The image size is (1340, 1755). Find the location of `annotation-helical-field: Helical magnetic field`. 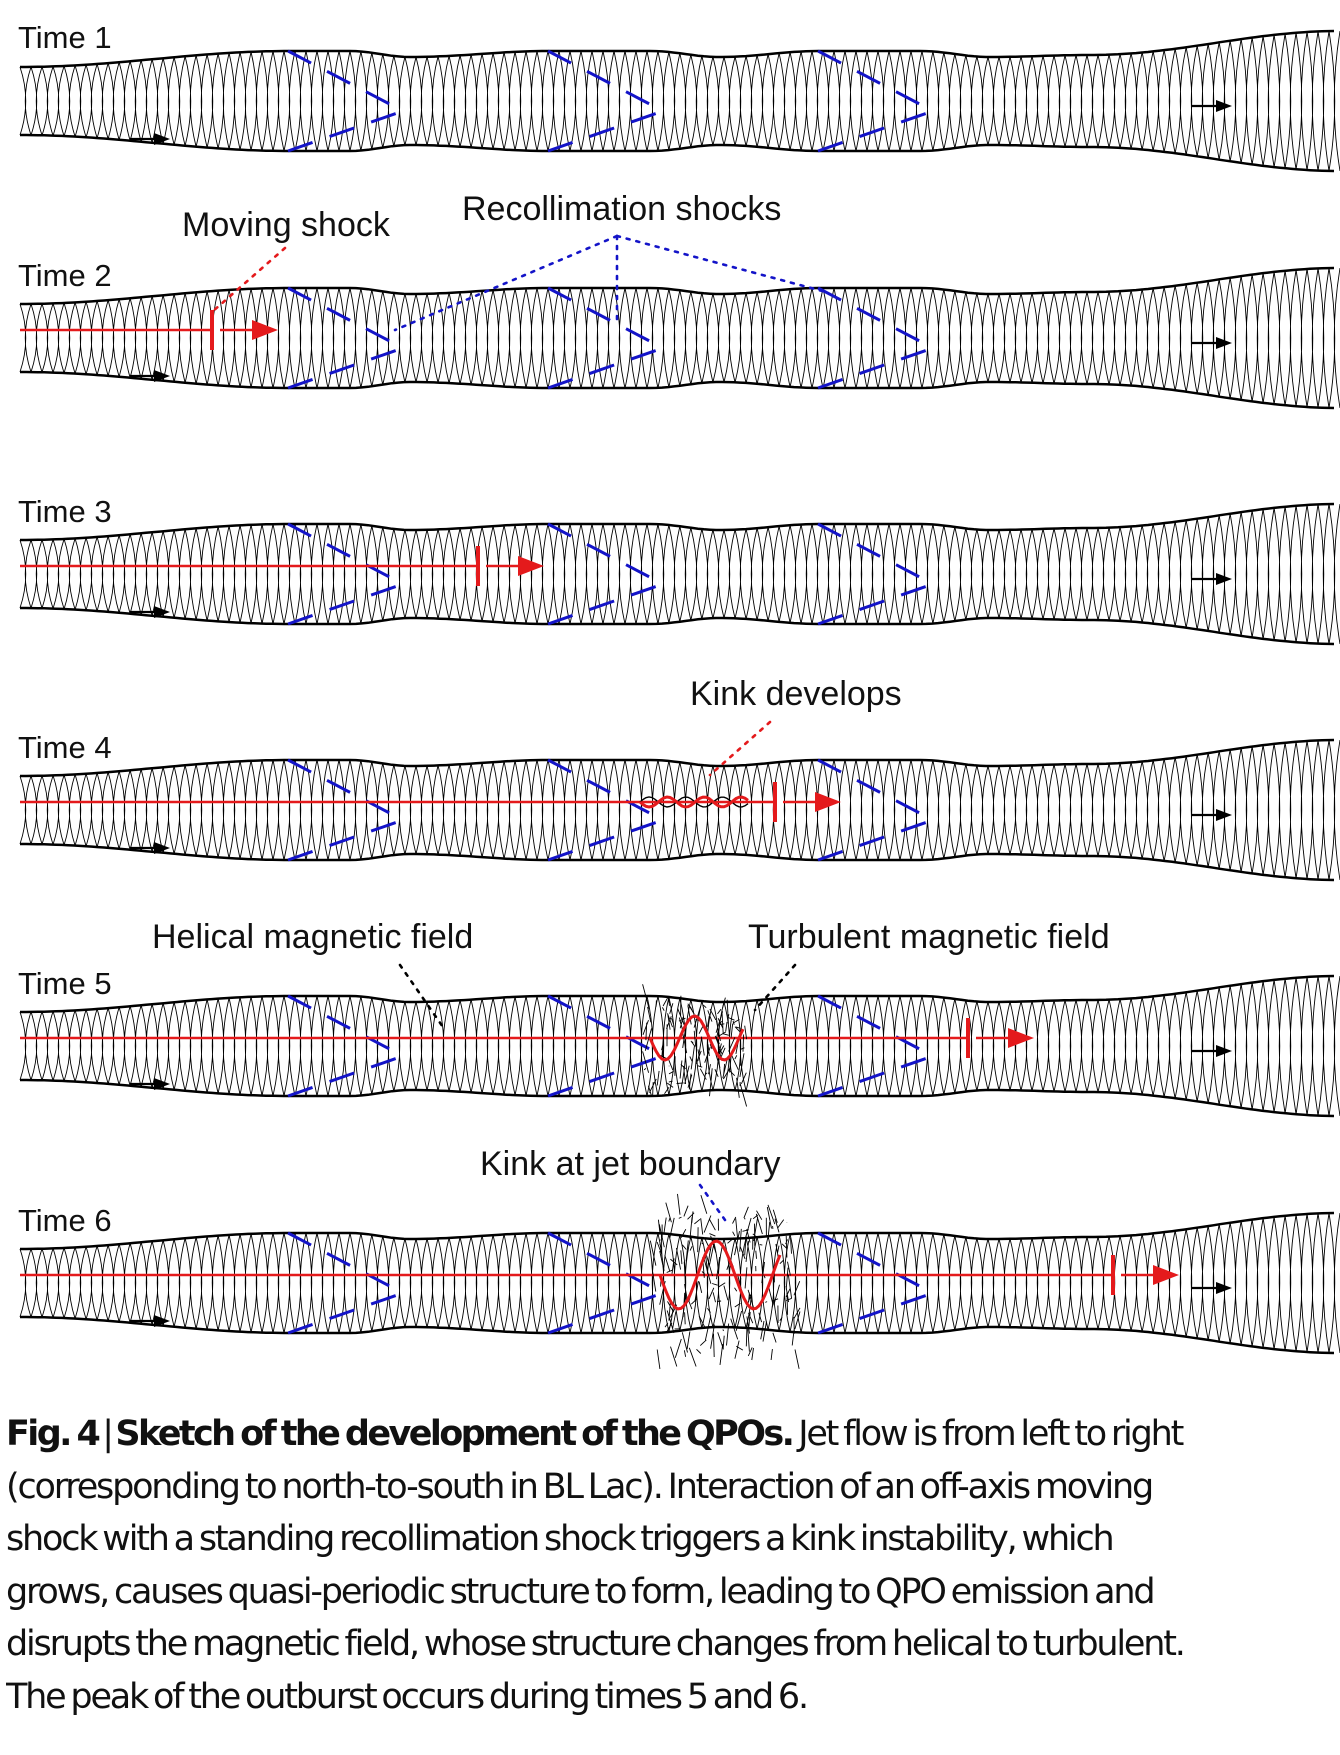

annotation-helical-field: Helical magnetic field is located at coordinates (313, 937).